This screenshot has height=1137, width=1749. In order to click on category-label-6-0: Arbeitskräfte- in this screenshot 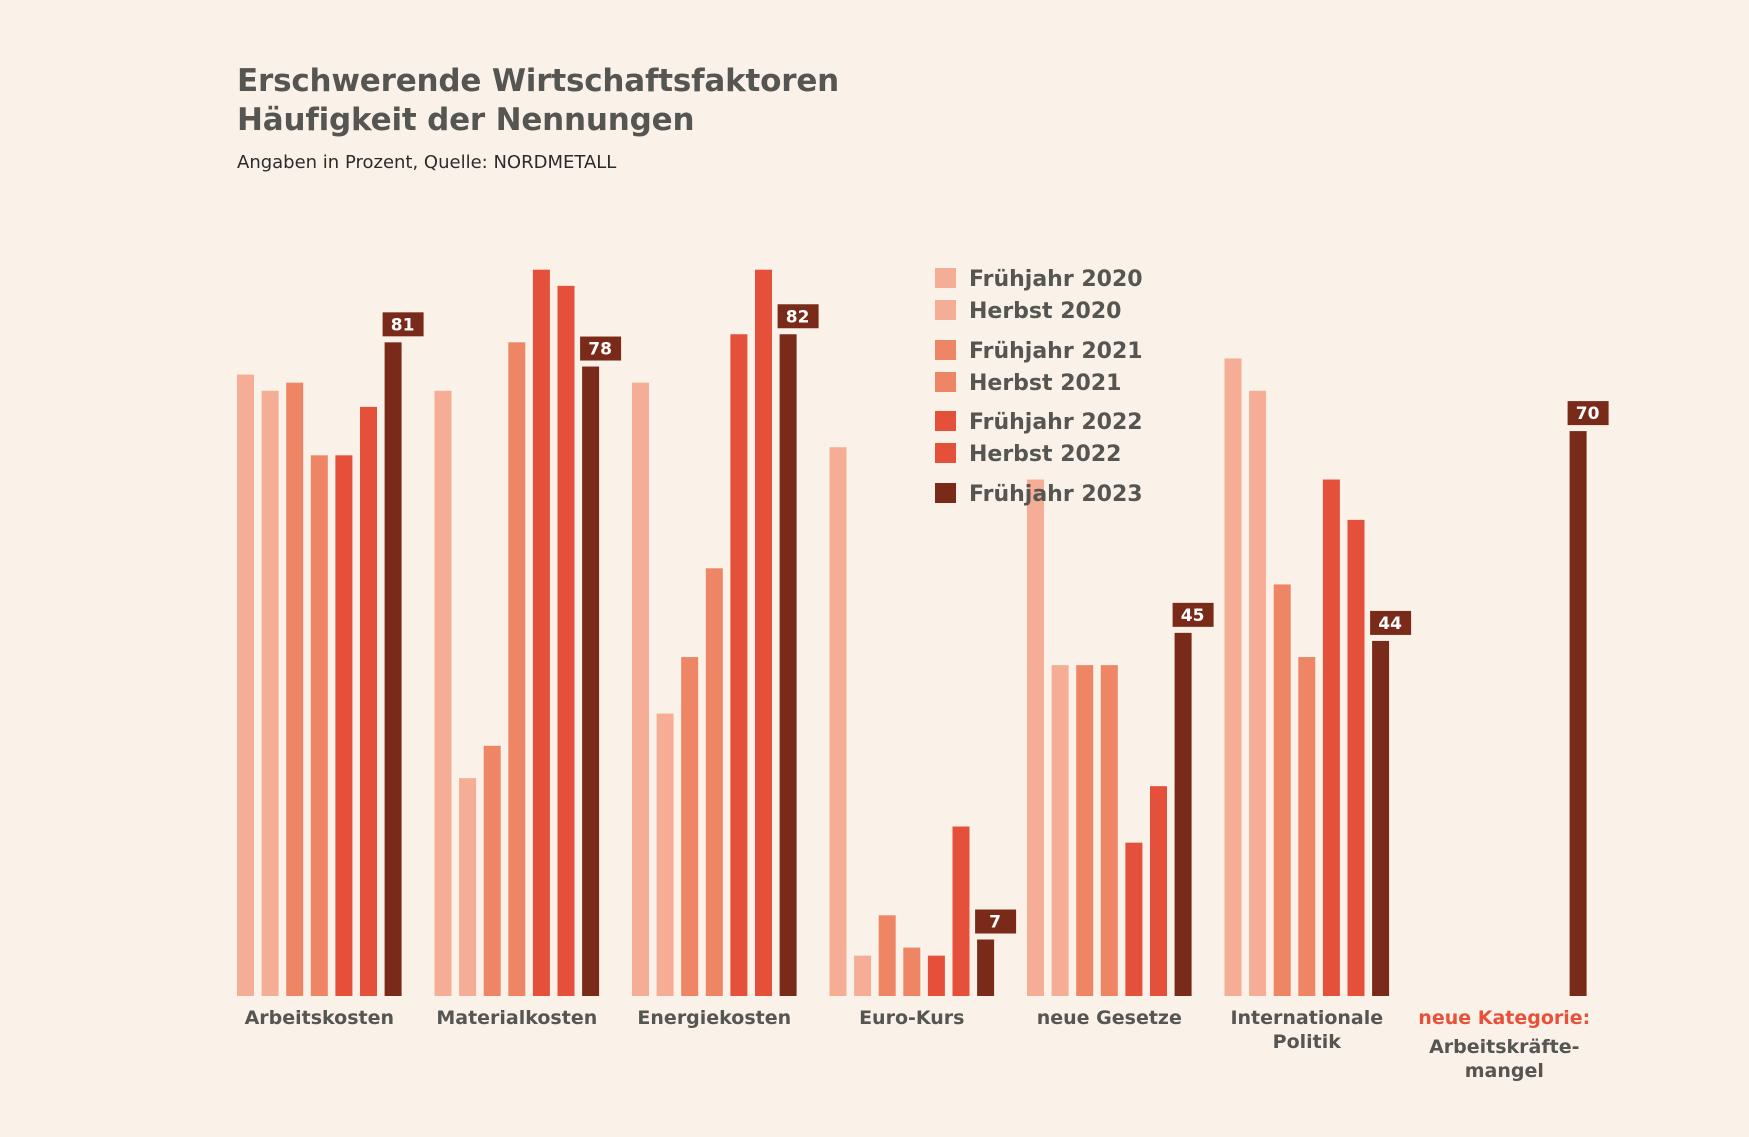, I will do `click(1504, 1047)`.